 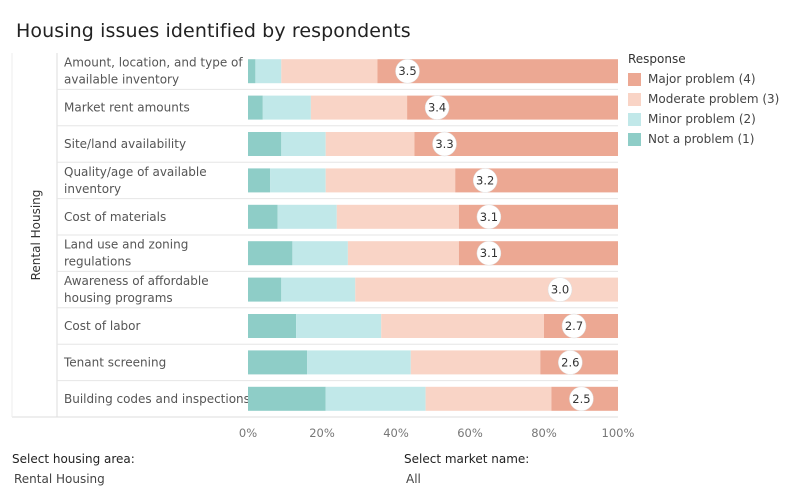 I want to click on mean-label: 3.3, so click(x=444, y=144).